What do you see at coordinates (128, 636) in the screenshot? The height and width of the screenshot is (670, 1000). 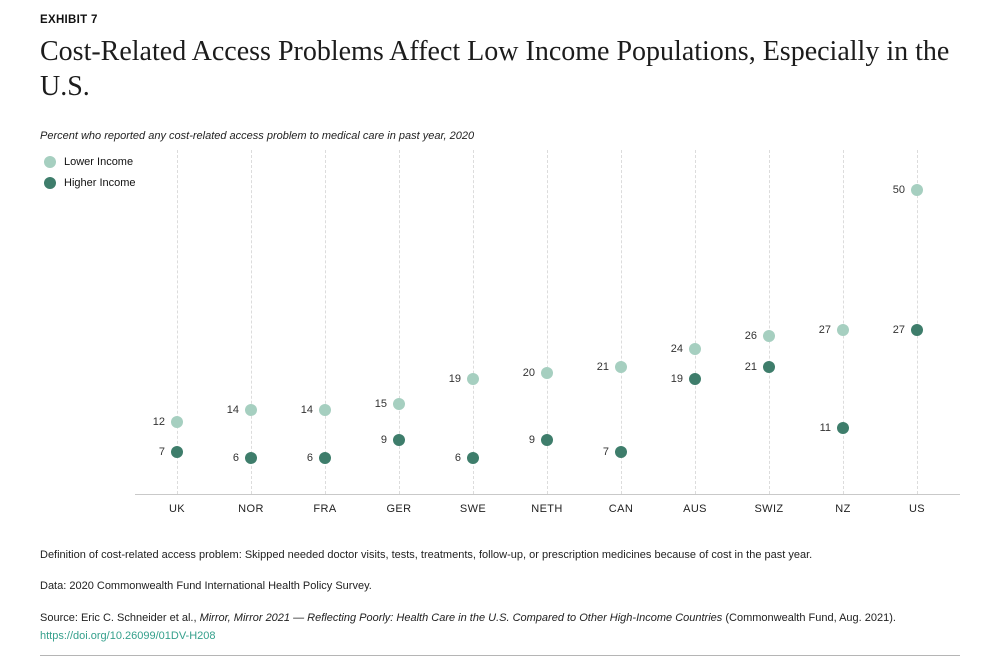 I see `doi-link: https://doi.org/10.26099/01DV-H208` at bounding box center [128, 636].